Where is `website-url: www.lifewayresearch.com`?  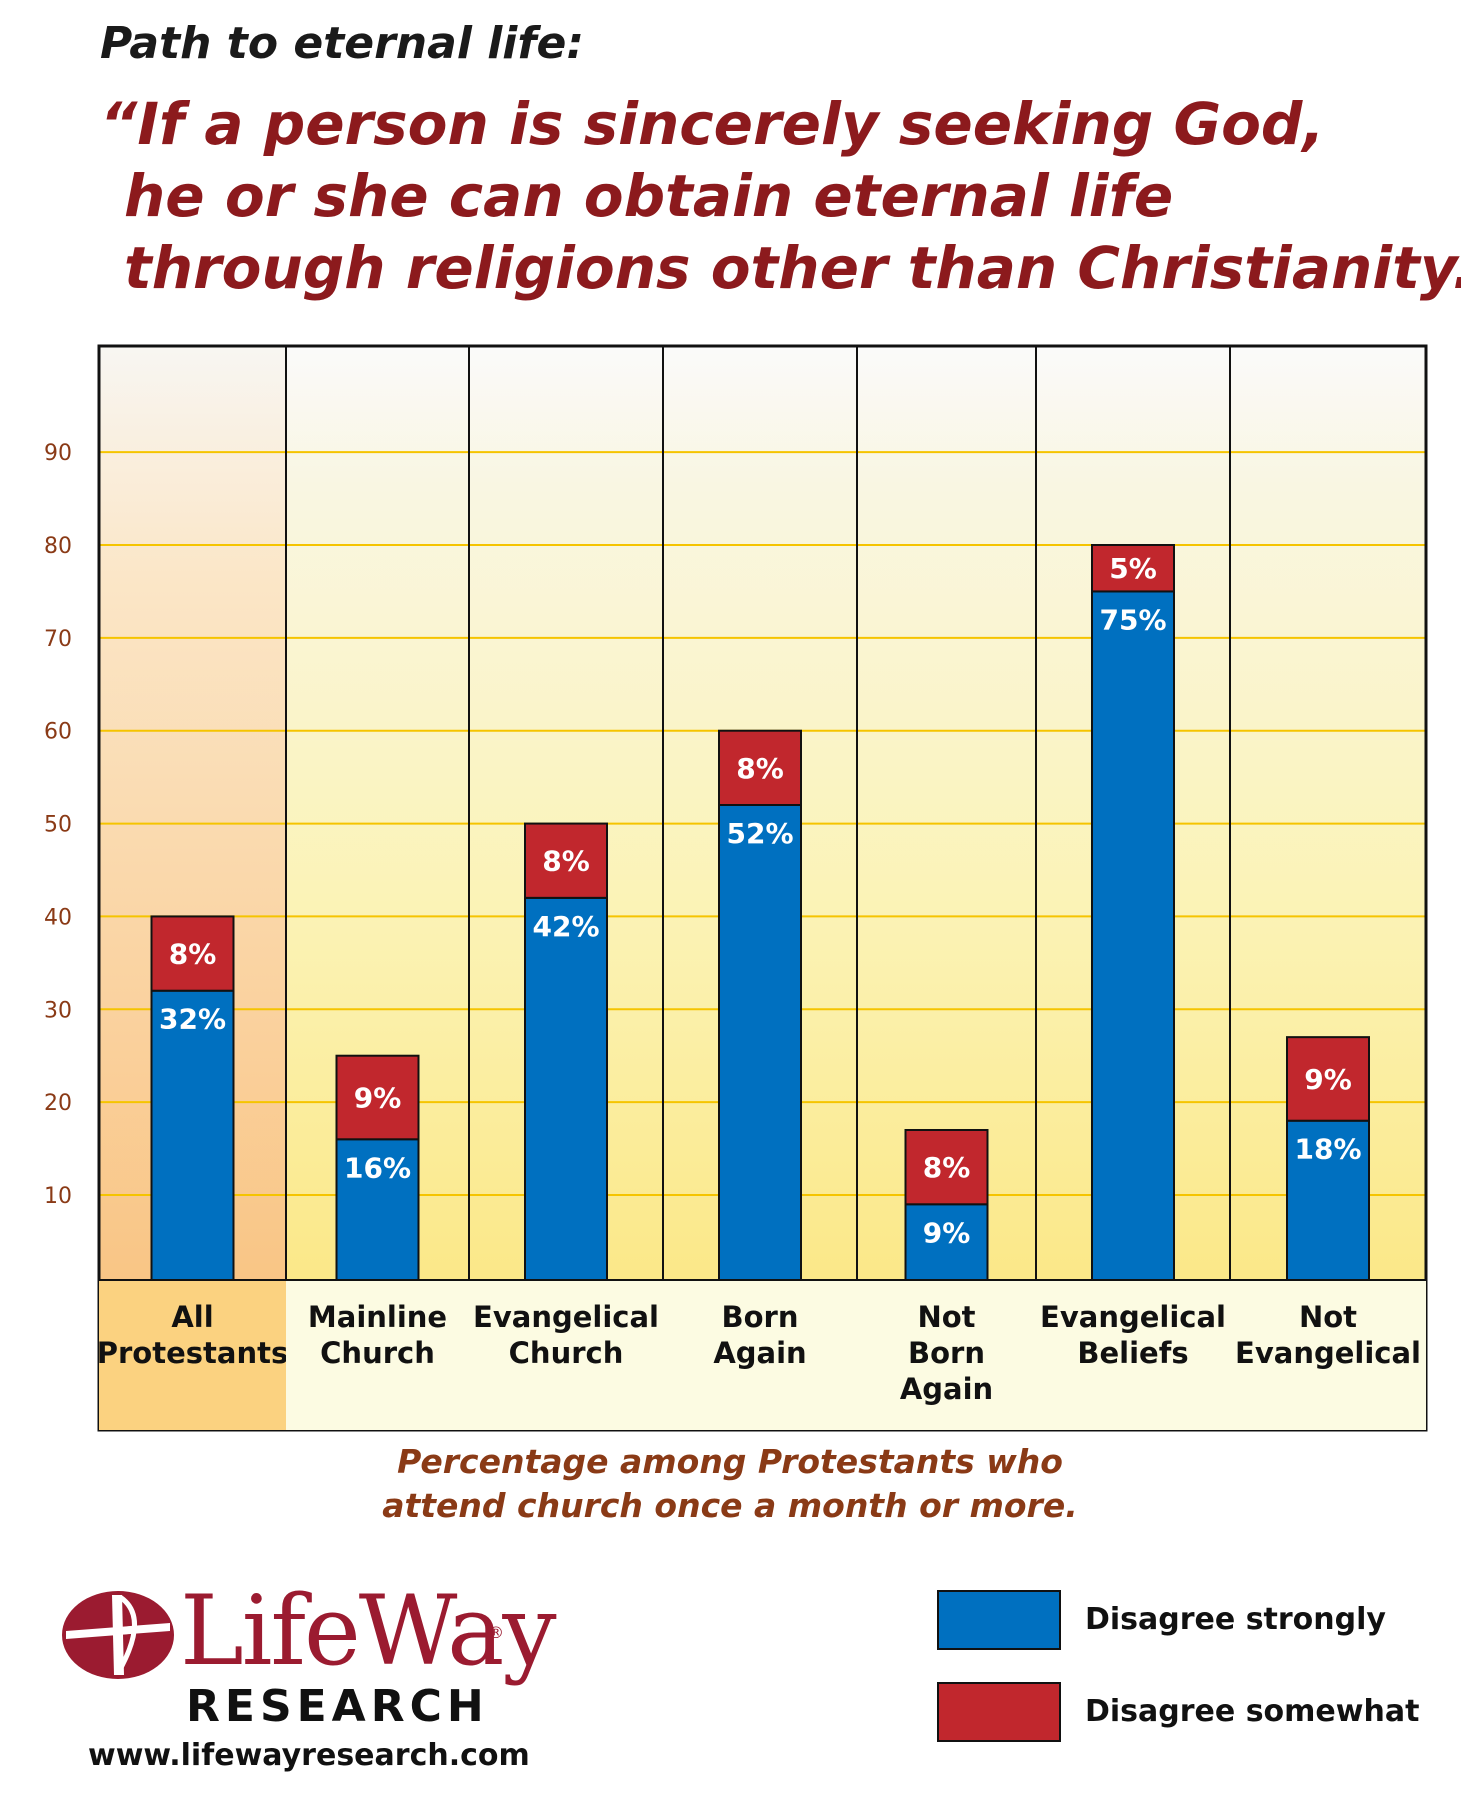 website-url: www.lifewayresearch.com is located at coordinates (309, 1755).